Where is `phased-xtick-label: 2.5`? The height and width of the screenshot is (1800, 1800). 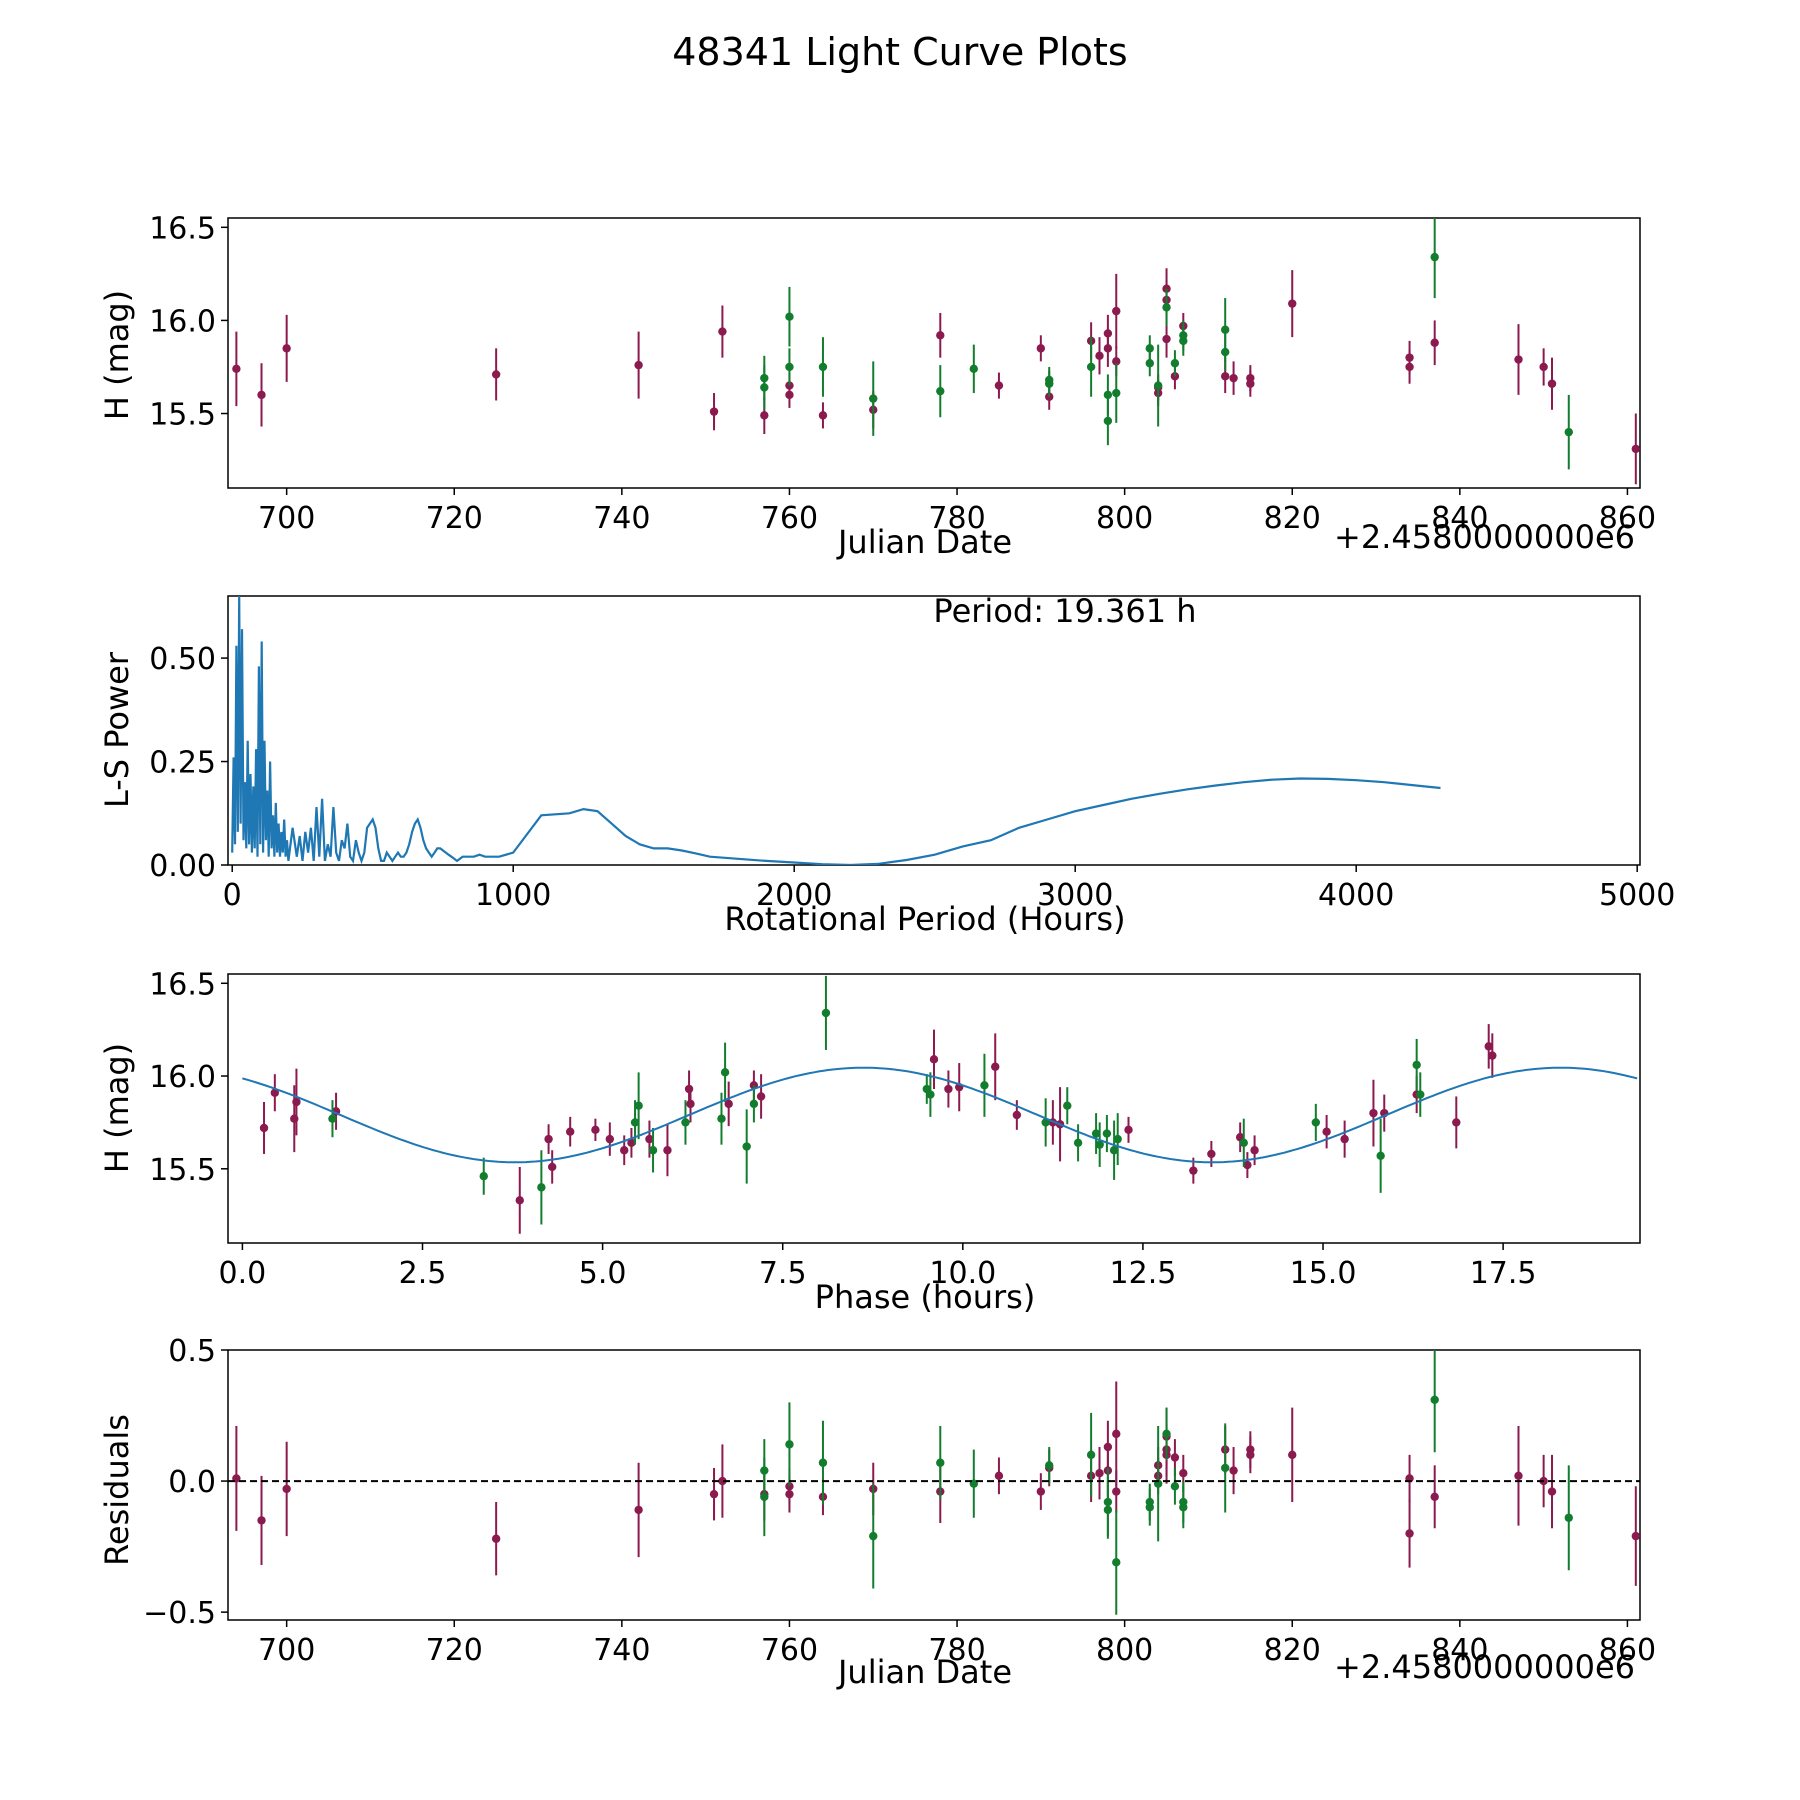 phased-xtick-label: 2.5 is located at coordinates (423, 1273).